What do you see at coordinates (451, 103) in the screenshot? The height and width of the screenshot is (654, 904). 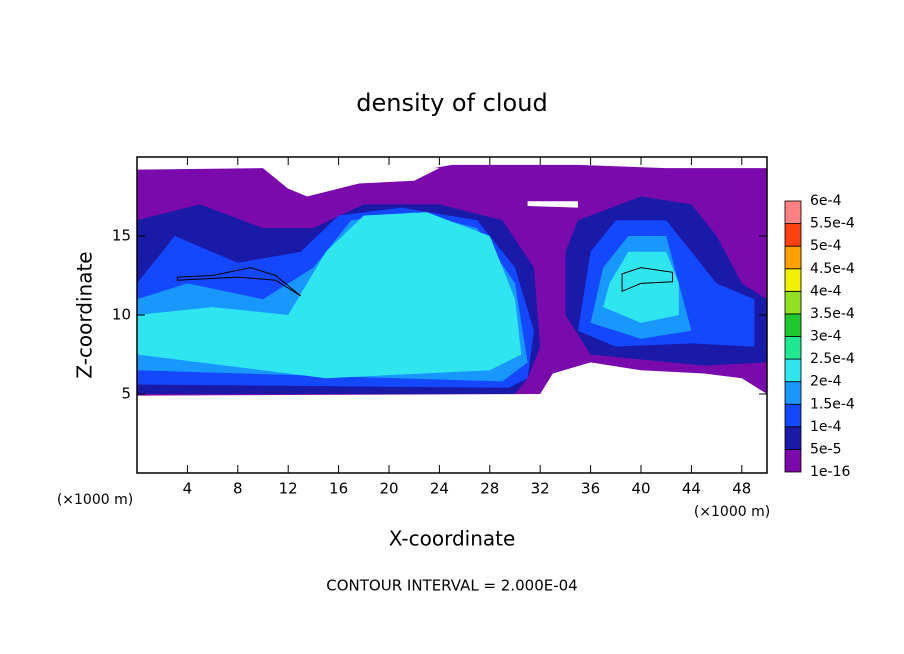 I see `chart-title: density of cloud` at bounding box center [451, 103].